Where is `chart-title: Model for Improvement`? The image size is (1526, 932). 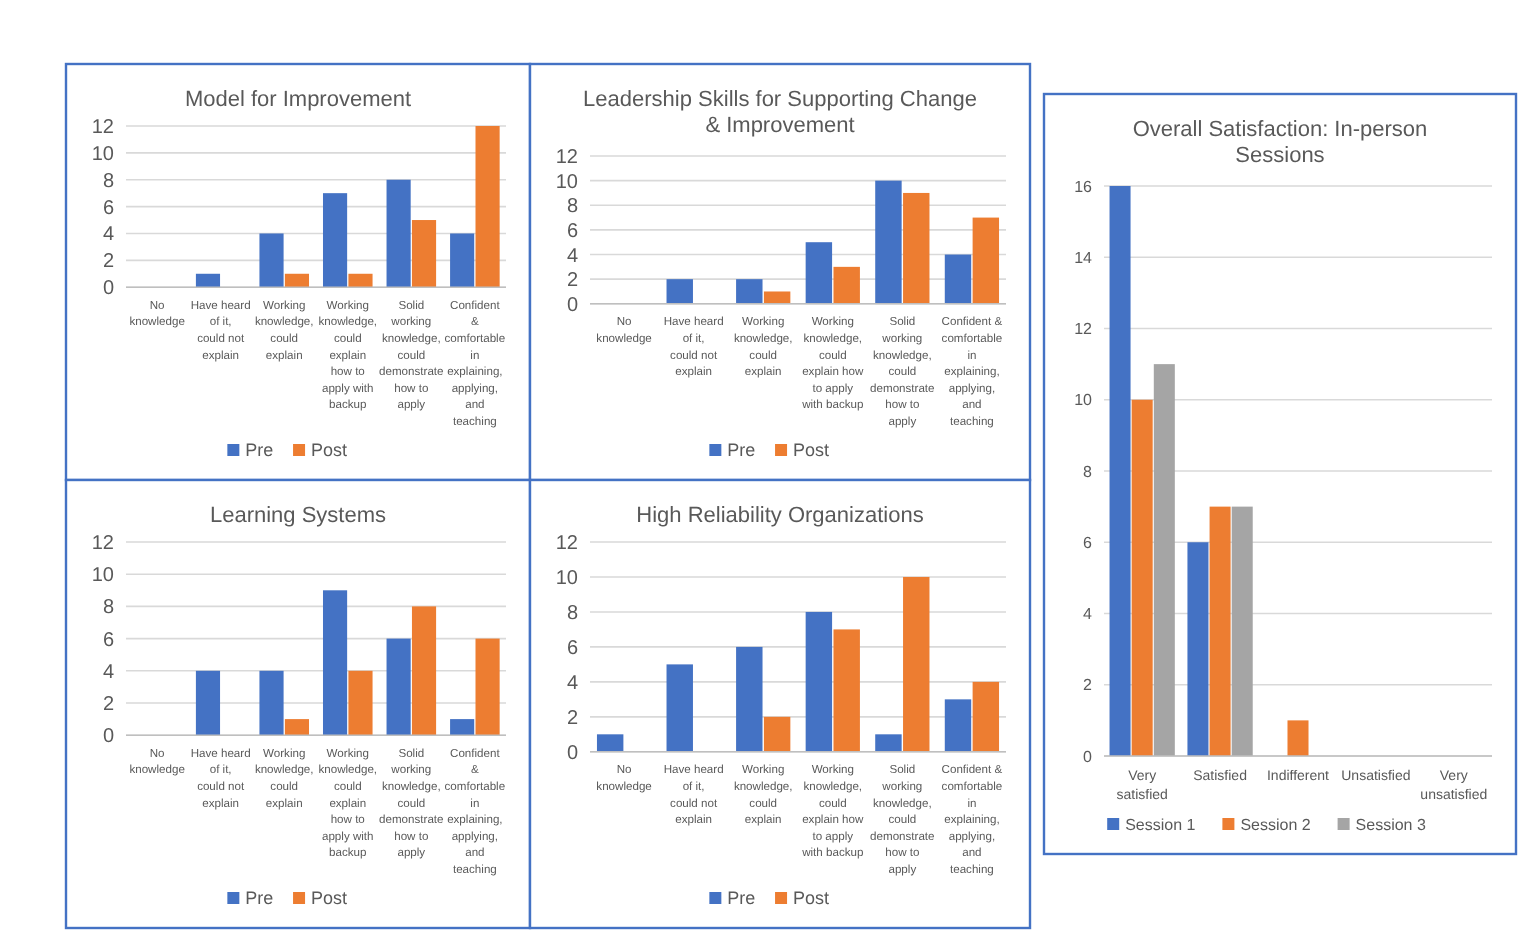
chart-title: Model for Improvement is located at coordinates (298, 100).